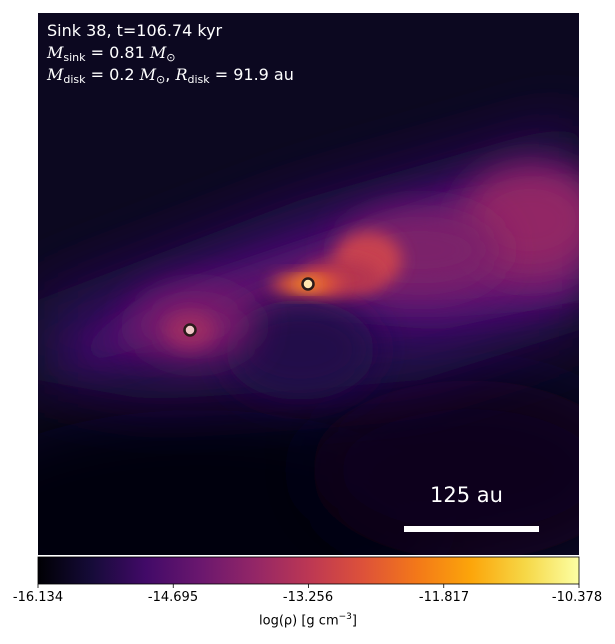 The image size is (615, 644). I want to click on sink-primary-marker, so click(308, 284).